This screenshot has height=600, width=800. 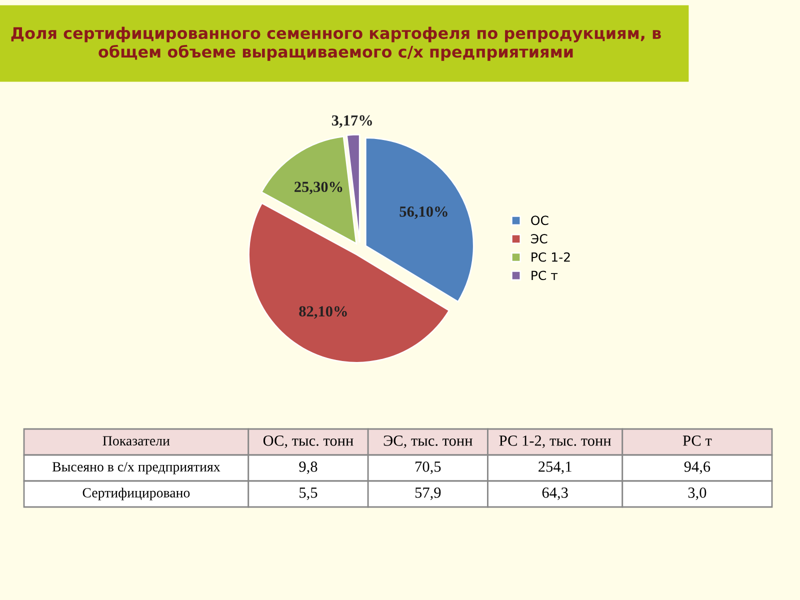 What do you see at coordinates (428, 494) in the screenshot?
I see `text: 57,9` at bounding box center [428, 494].